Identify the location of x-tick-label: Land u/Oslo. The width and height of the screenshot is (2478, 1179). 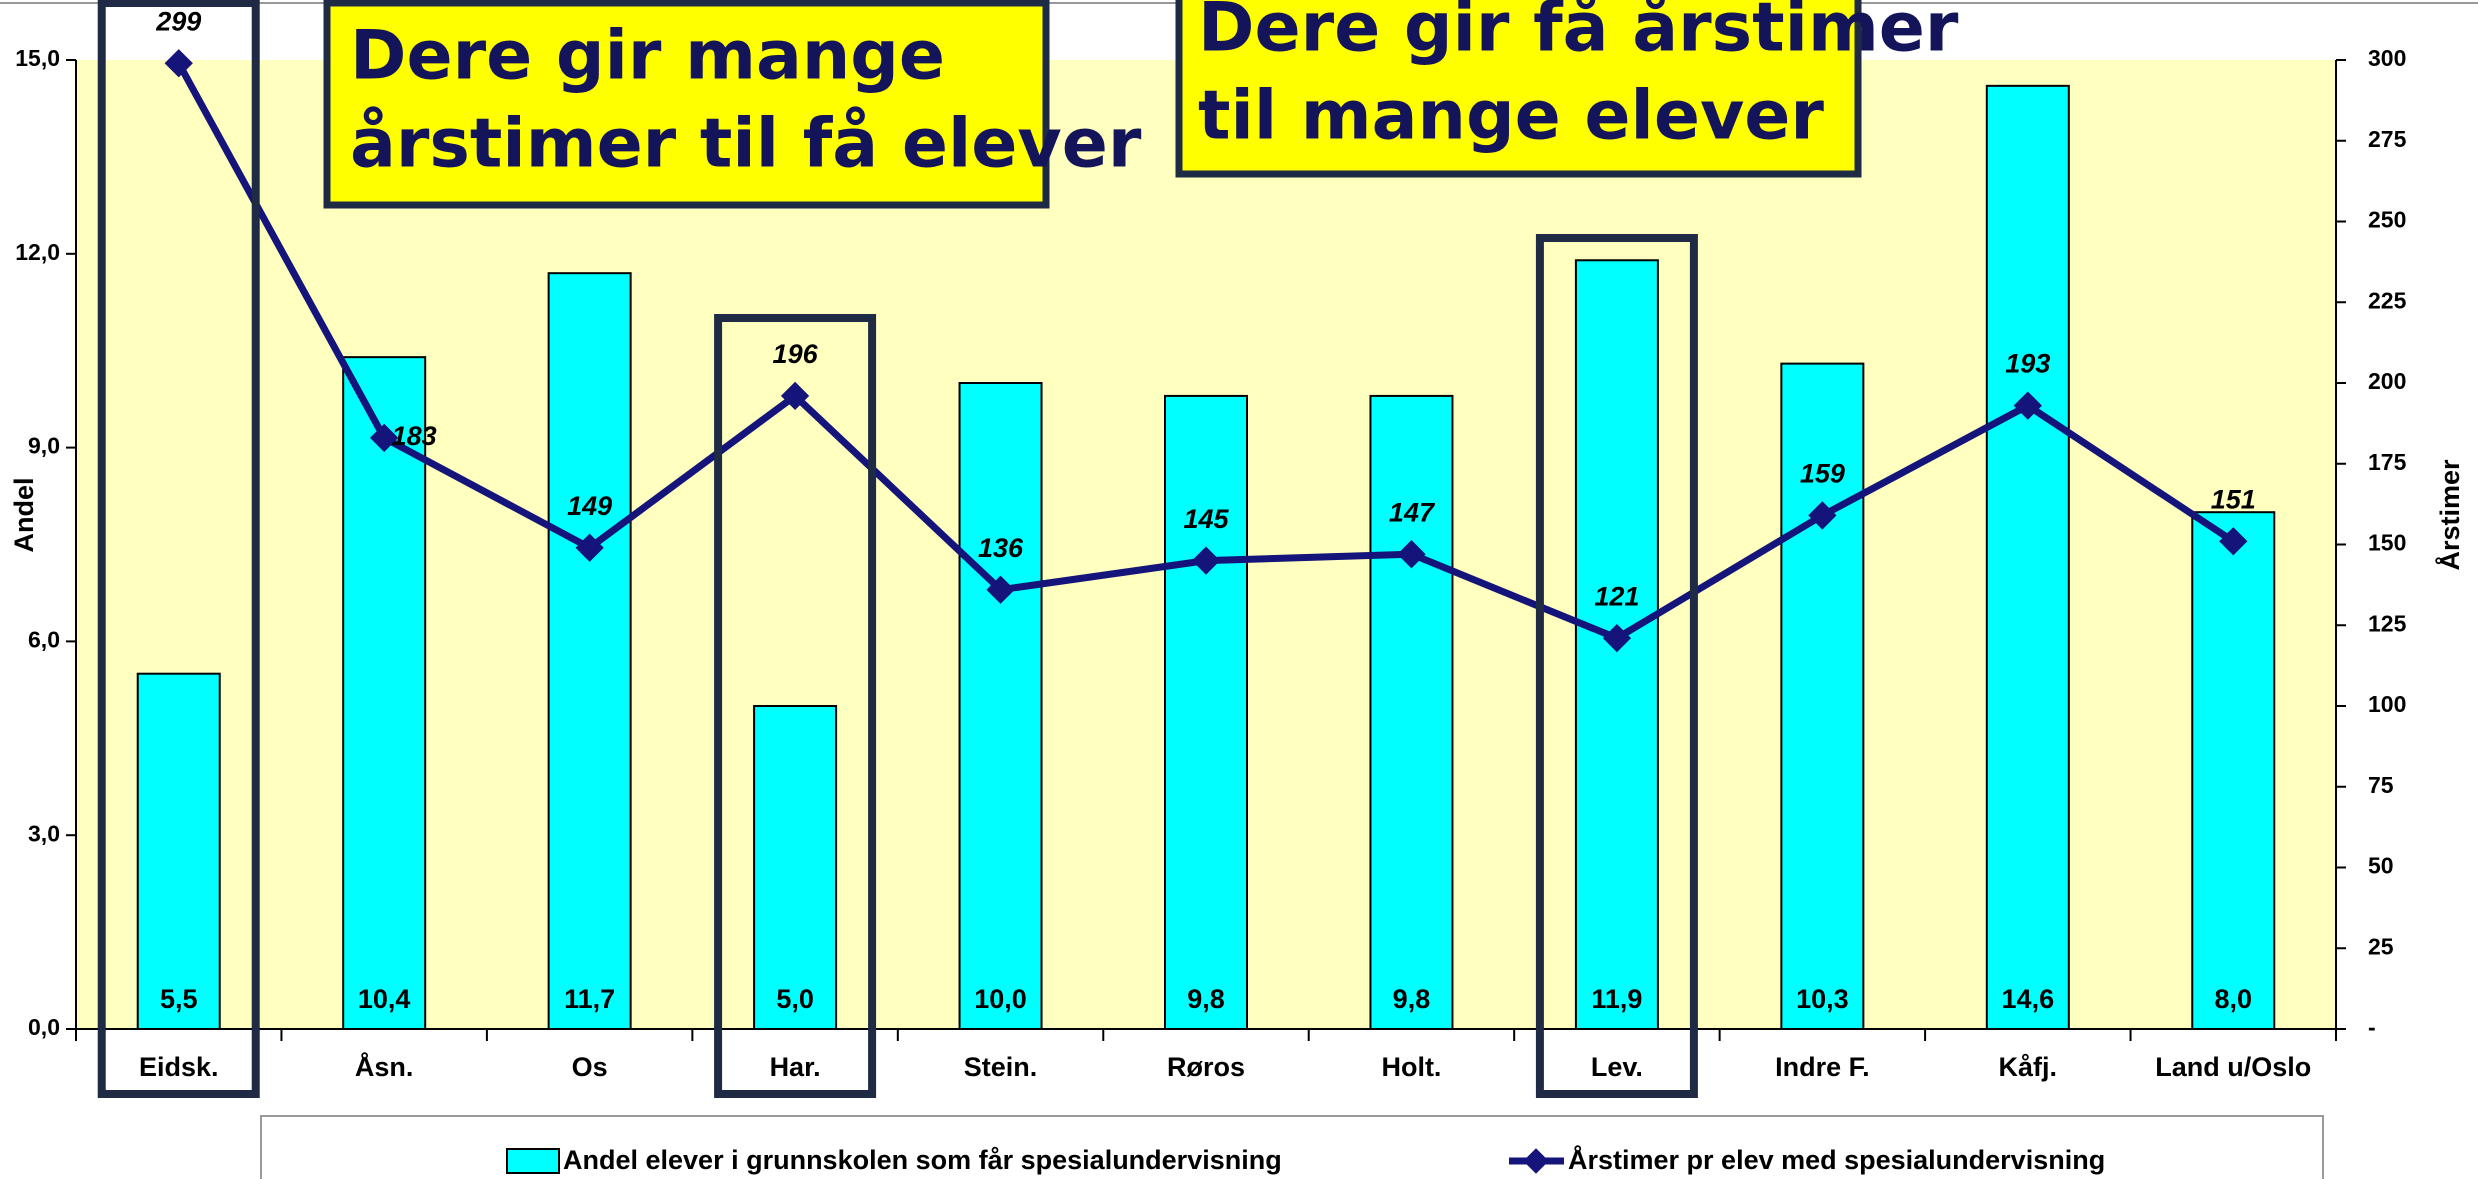
(2233, 1067).